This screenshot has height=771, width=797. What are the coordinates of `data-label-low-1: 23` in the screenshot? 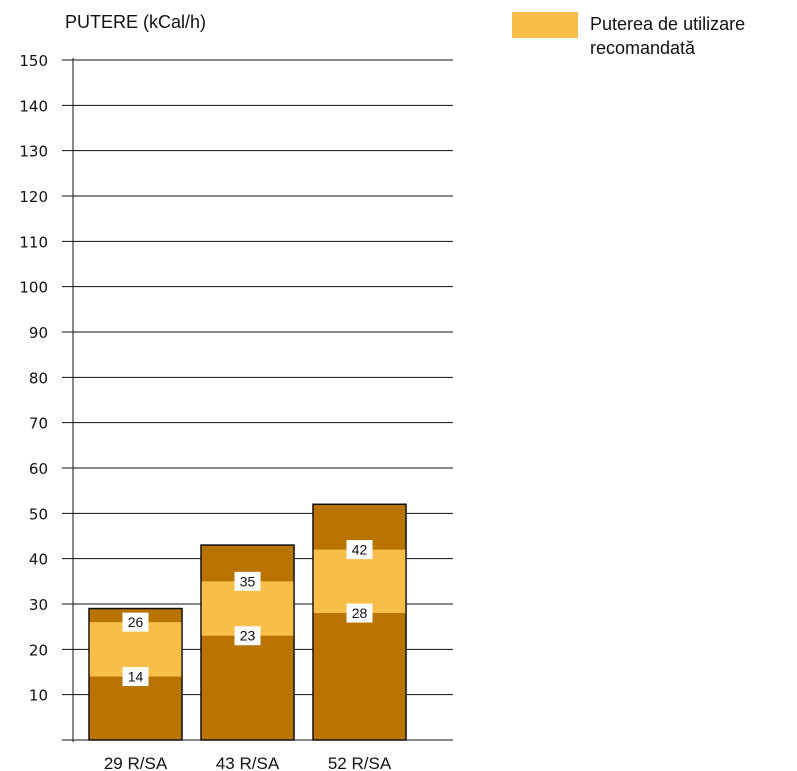 It's located at (248, 636).